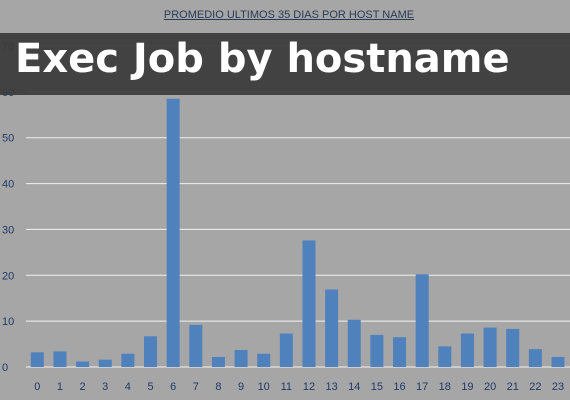 The image size is (570, 400). I want to click on banner-title: Exec Job by hostname, so click(262, 59).